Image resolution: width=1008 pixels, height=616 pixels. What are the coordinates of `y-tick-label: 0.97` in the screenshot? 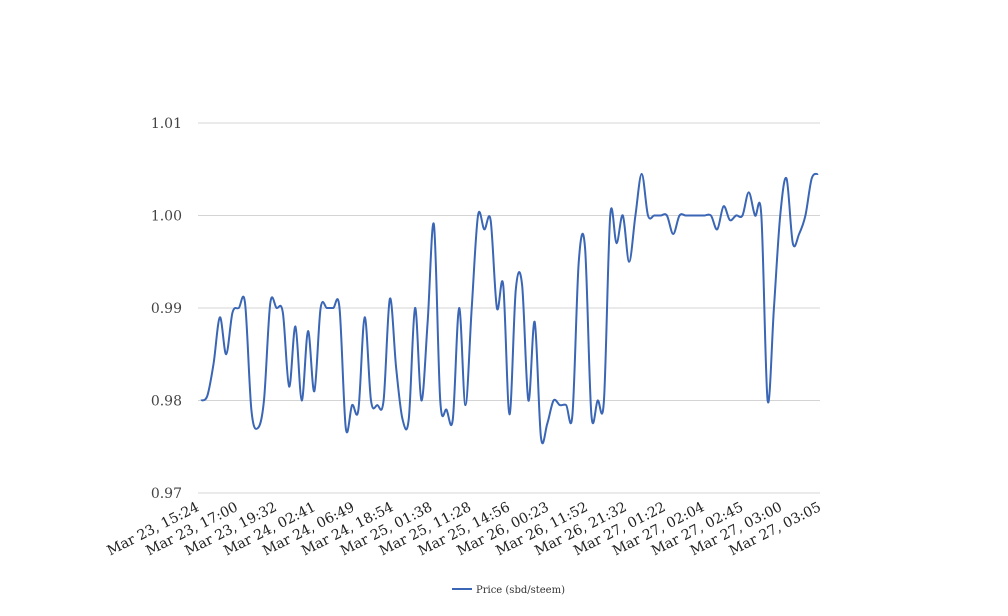 It's located at (166, 494).